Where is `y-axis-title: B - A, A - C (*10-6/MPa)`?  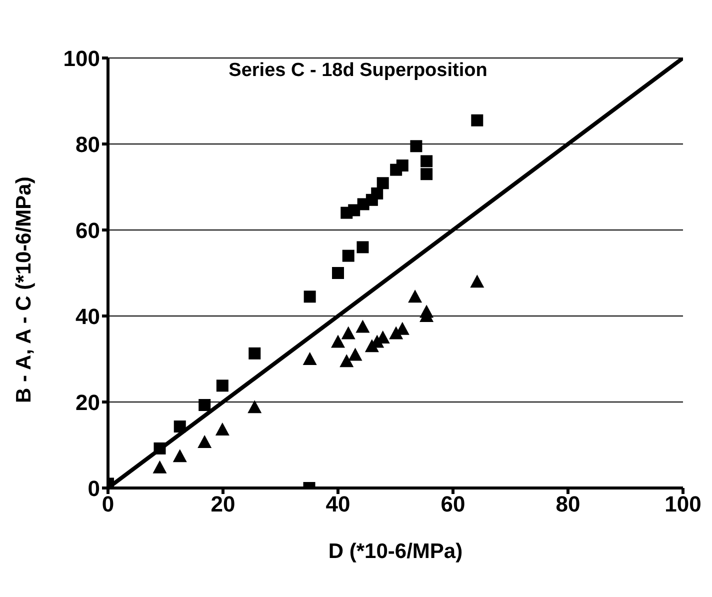 y-axis-title: B - A, A - C (*10-6/MPa) is located at coordinates (24, 289).